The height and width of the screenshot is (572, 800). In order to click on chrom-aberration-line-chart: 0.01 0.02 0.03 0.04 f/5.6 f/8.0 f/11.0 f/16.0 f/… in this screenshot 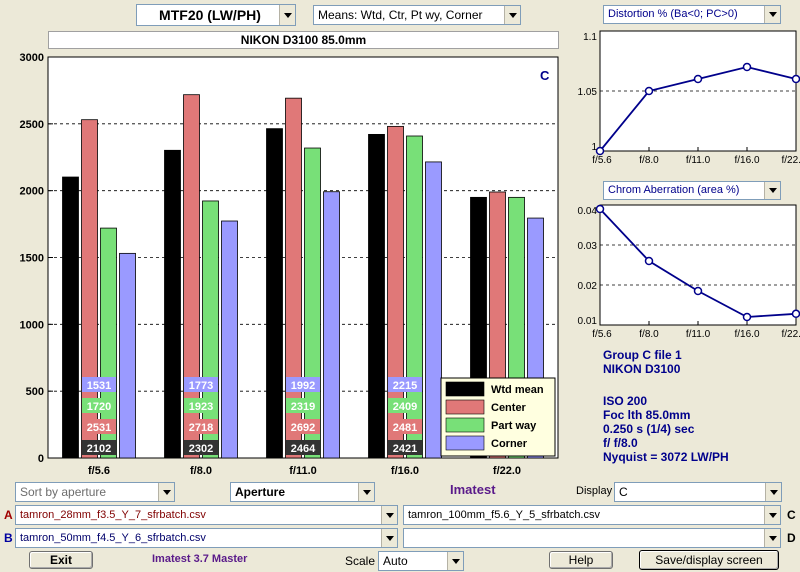, I will do `click(689, 272)`.